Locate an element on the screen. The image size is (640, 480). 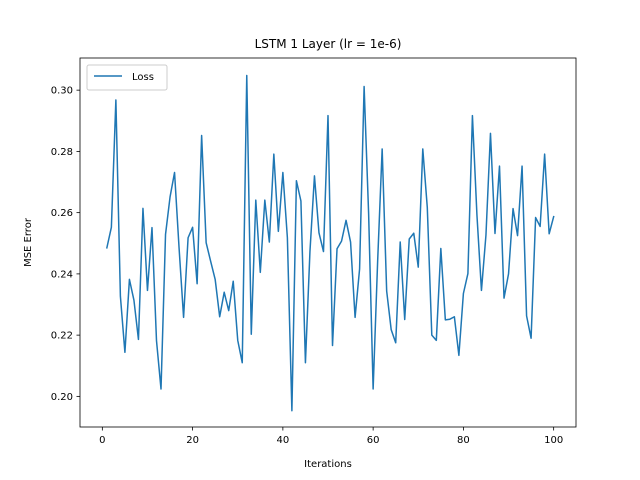
x-tick-label: 40 is located at coordinates (283, 440).